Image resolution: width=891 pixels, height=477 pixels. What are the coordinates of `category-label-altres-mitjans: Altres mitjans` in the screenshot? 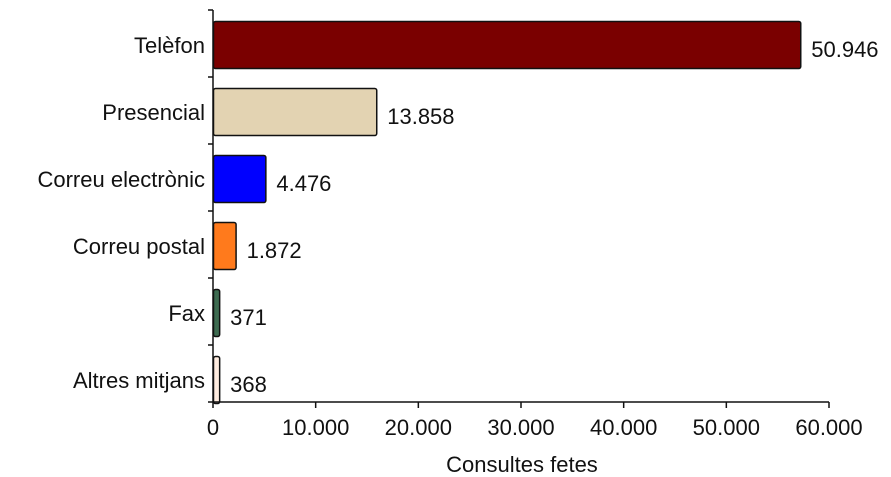 It's located at (139, 380).